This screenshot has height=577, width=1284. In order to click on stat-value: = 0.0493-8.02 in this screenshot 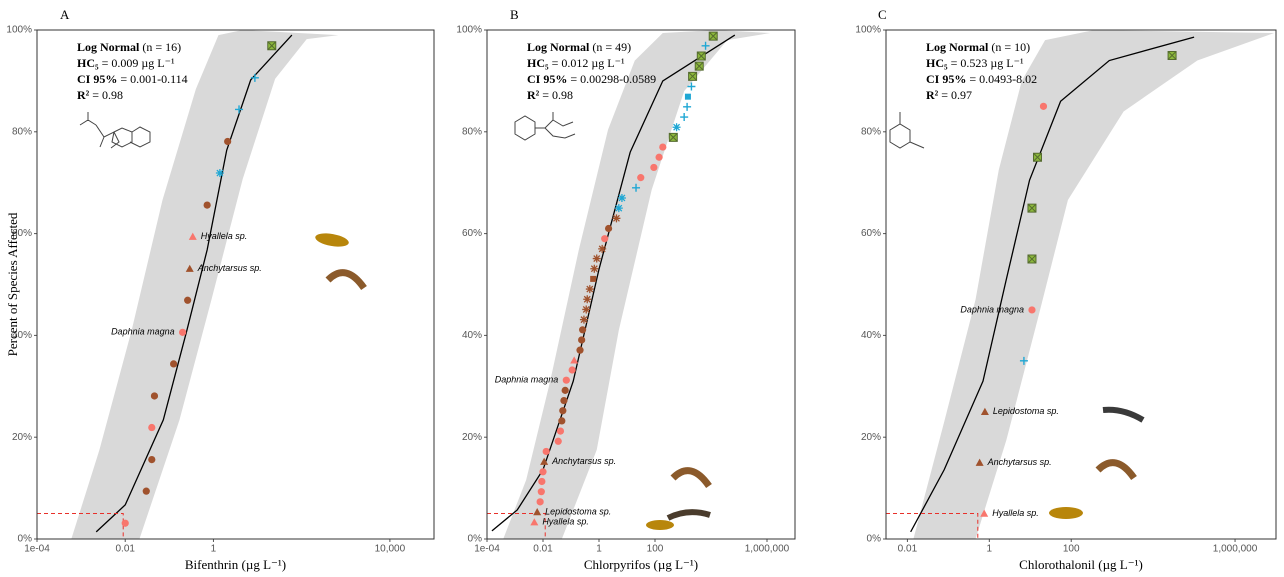, I will do `click(1001, 79)`.